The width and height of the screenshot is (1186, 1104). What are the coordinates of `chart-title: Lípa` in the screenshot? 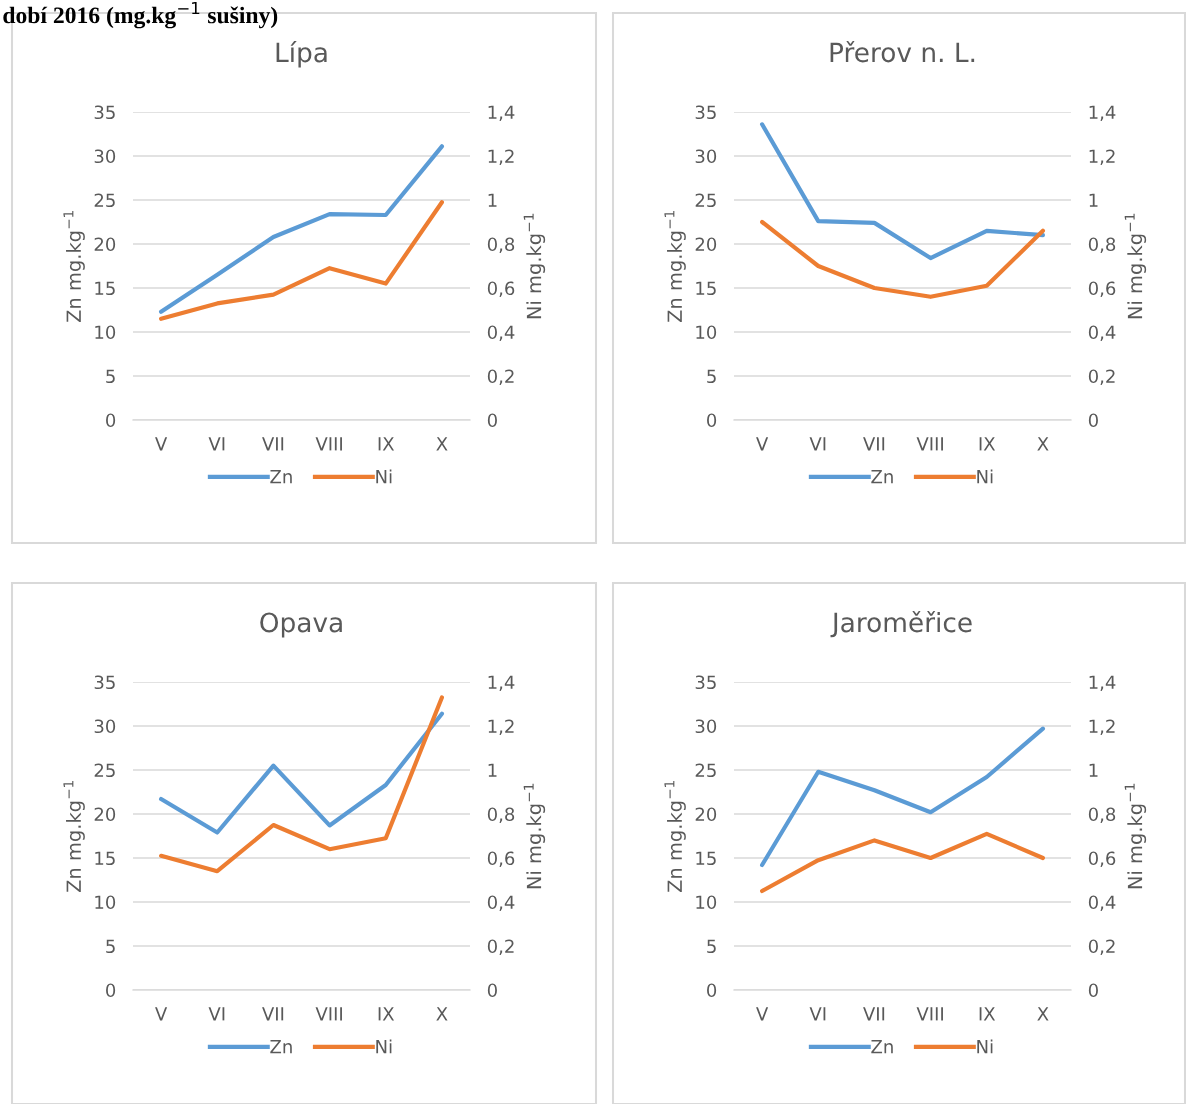 It's located at (301, 54).